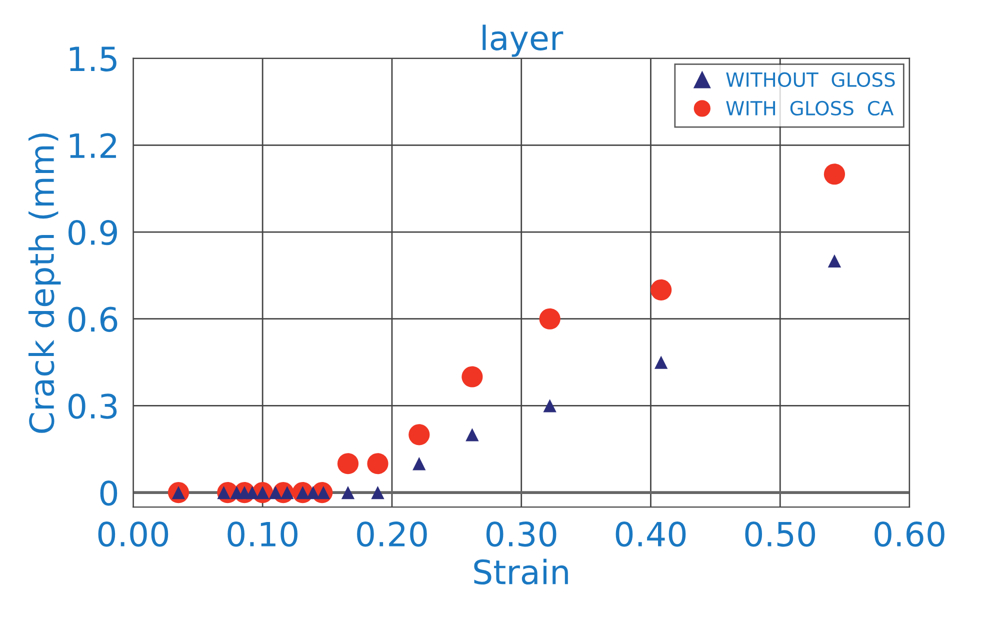  What do you see at coordinates (521, 534) in the screenshot?
I see `x-tick-label: 0.30` at bounding box center [521, 534].